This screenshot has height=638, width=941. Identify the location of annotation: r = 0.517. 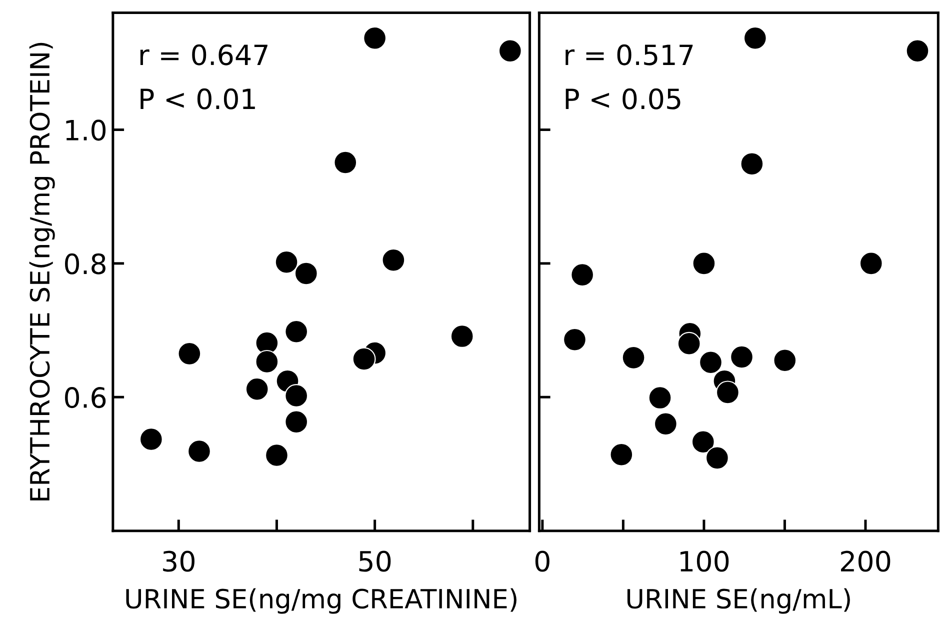
(629, 55).